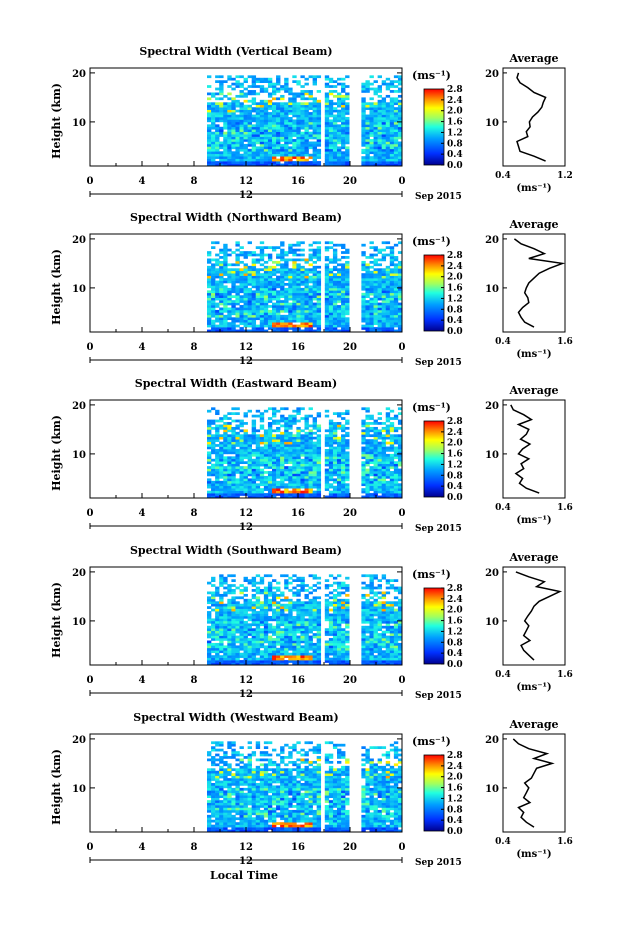  I want to click on average-profile-line, so click(531, 117).